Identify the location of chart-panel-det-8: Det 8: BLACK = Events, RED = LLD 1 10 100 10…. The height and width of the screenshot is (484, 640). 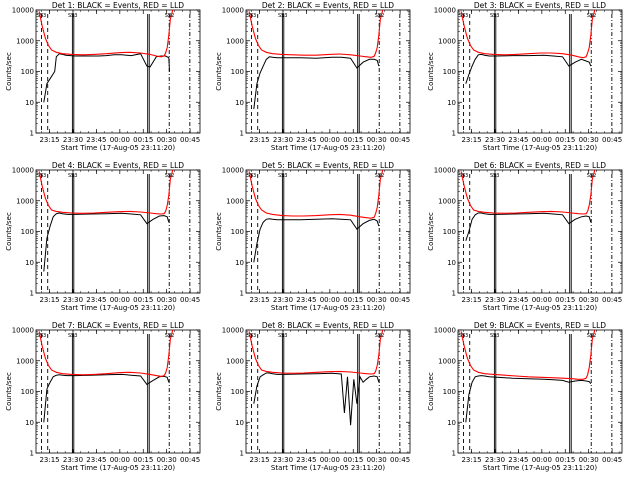
(313, 396).